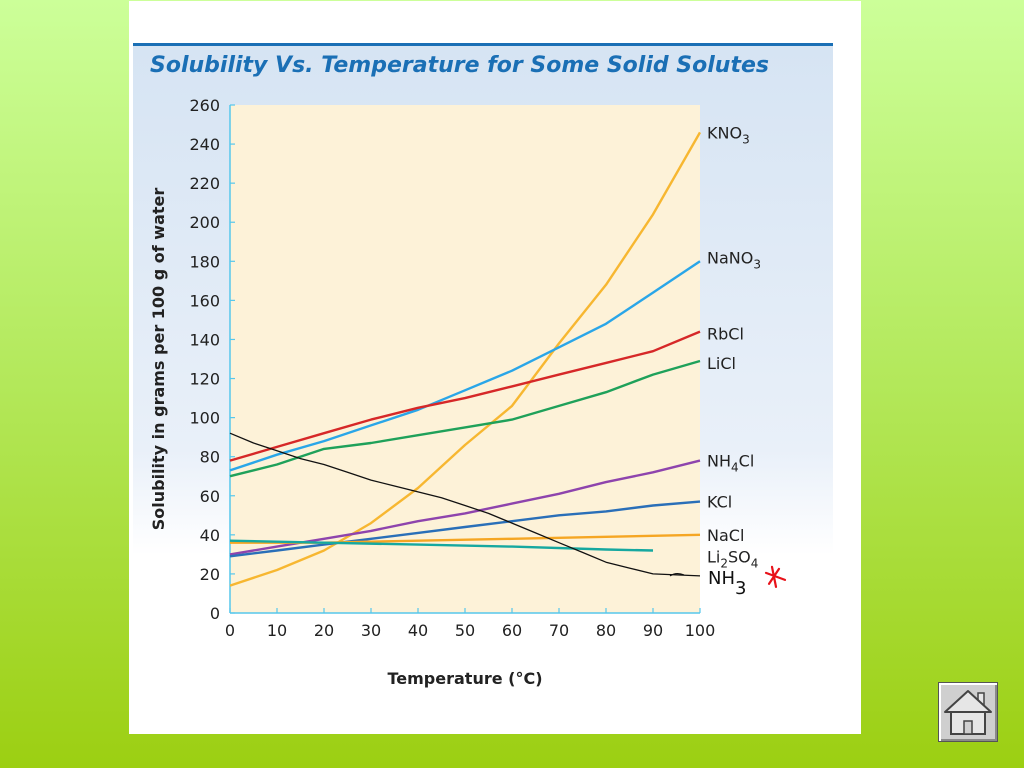 The width and height of the screenshot is (1024, 768). What do you see at coordinates (371, 630) in the screenshot?
I see `x-tick-label: 30` at bounding box center [371, 630].